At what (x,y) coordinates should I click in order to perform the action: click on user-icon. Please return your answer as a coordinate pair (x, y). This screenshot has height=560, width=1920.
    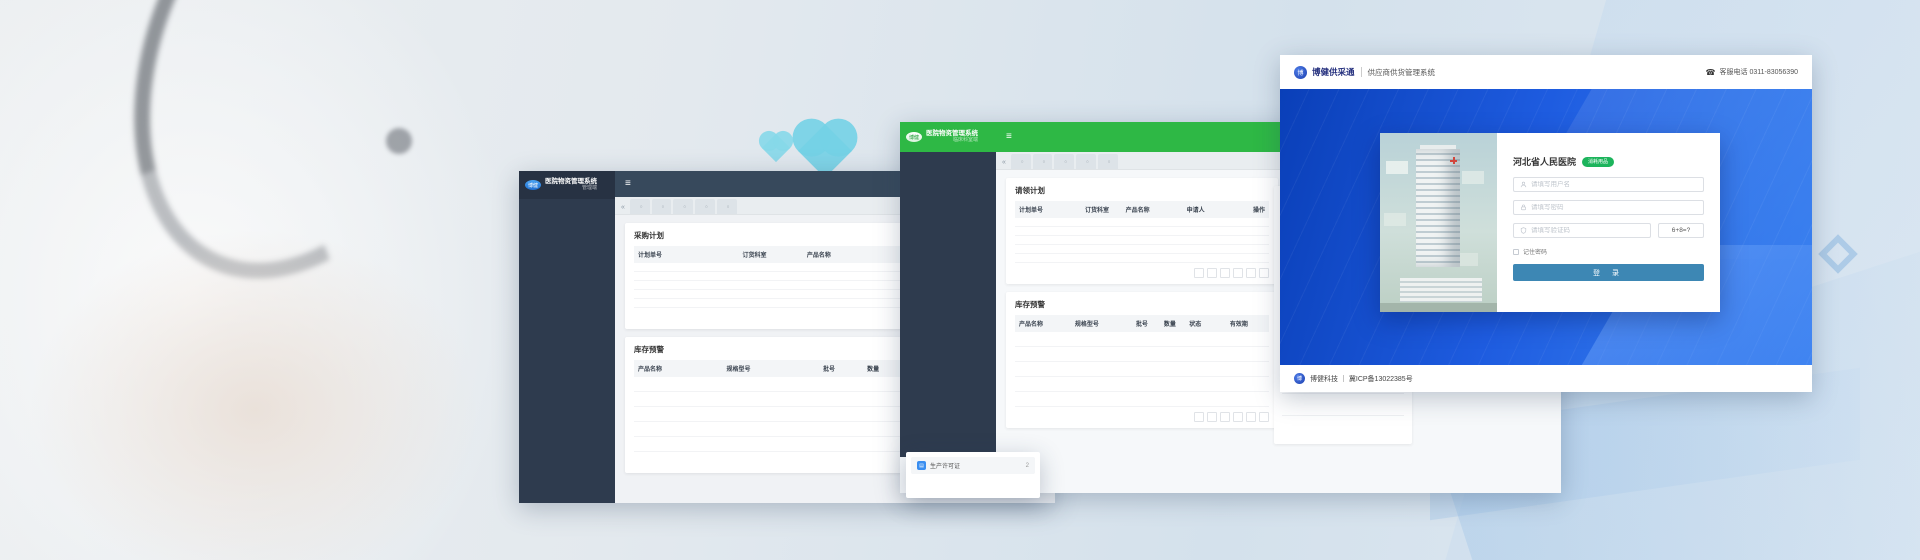
    Looking at the image, I should click on (1523, 184).